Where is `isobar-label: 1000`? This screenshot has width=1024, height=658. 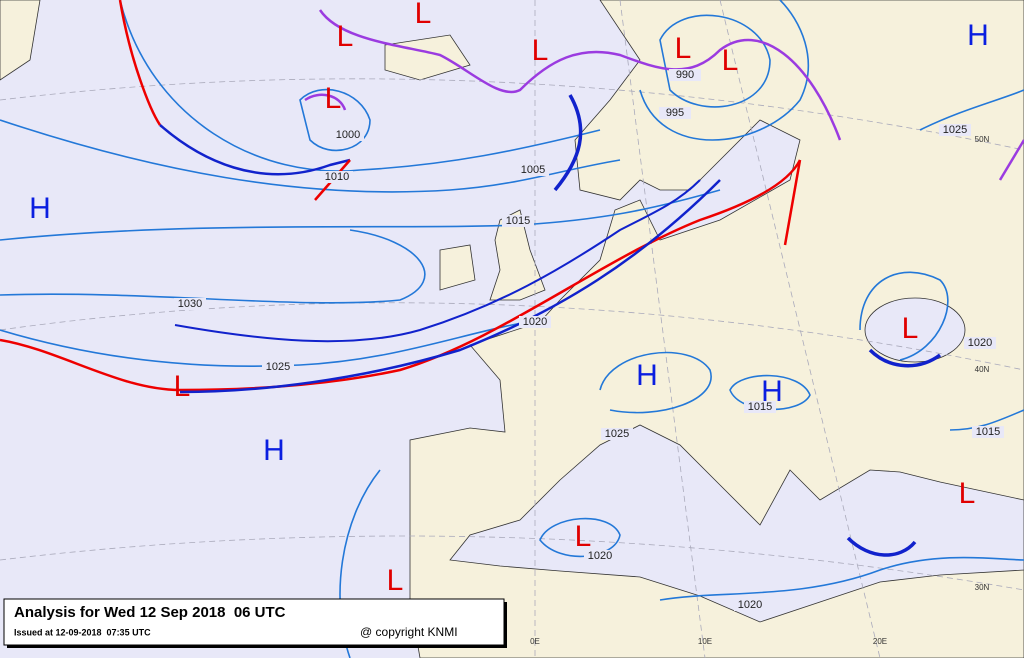 isobar-label: 1000 is located at coordinates (348, 135).